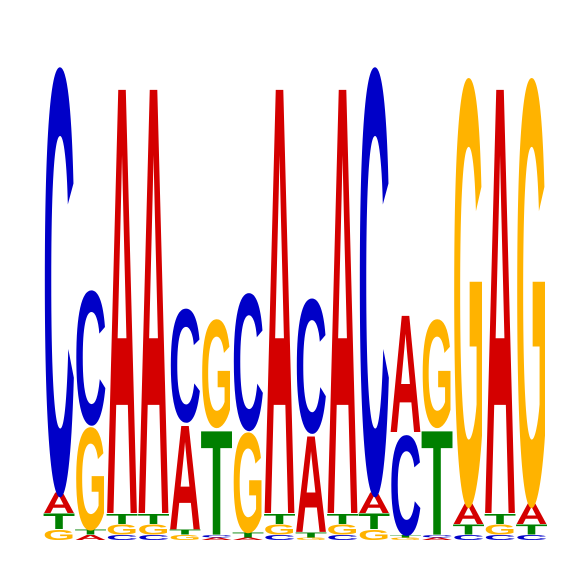 This screenshot has width=566, height=566. Describe the element at coordinates (59, 283) in the screenshot. I see `letter-C-pos-1: C` at that location.